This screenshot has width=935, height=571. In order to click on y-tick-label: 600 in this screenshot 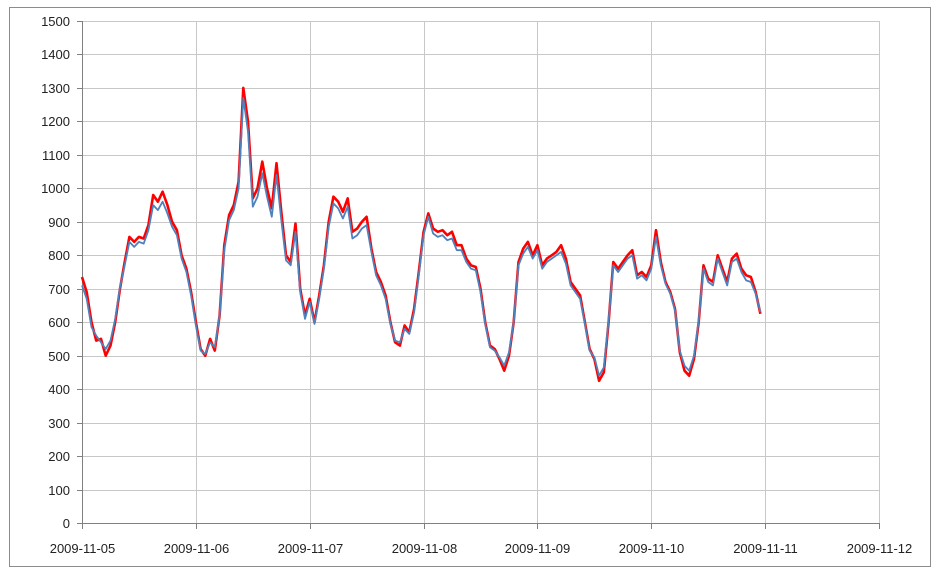, I will do `click(59, 322)`.